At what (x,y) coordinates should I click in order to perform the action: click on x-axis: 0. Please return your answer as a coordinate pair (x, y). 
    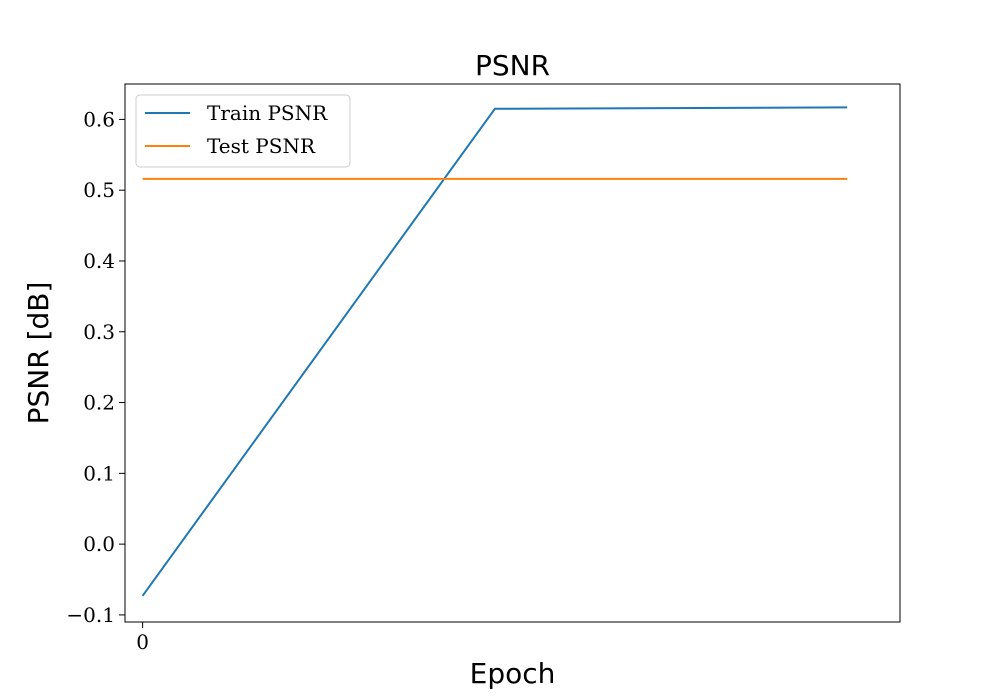
    Looking at the image, I should click on (142, 638).